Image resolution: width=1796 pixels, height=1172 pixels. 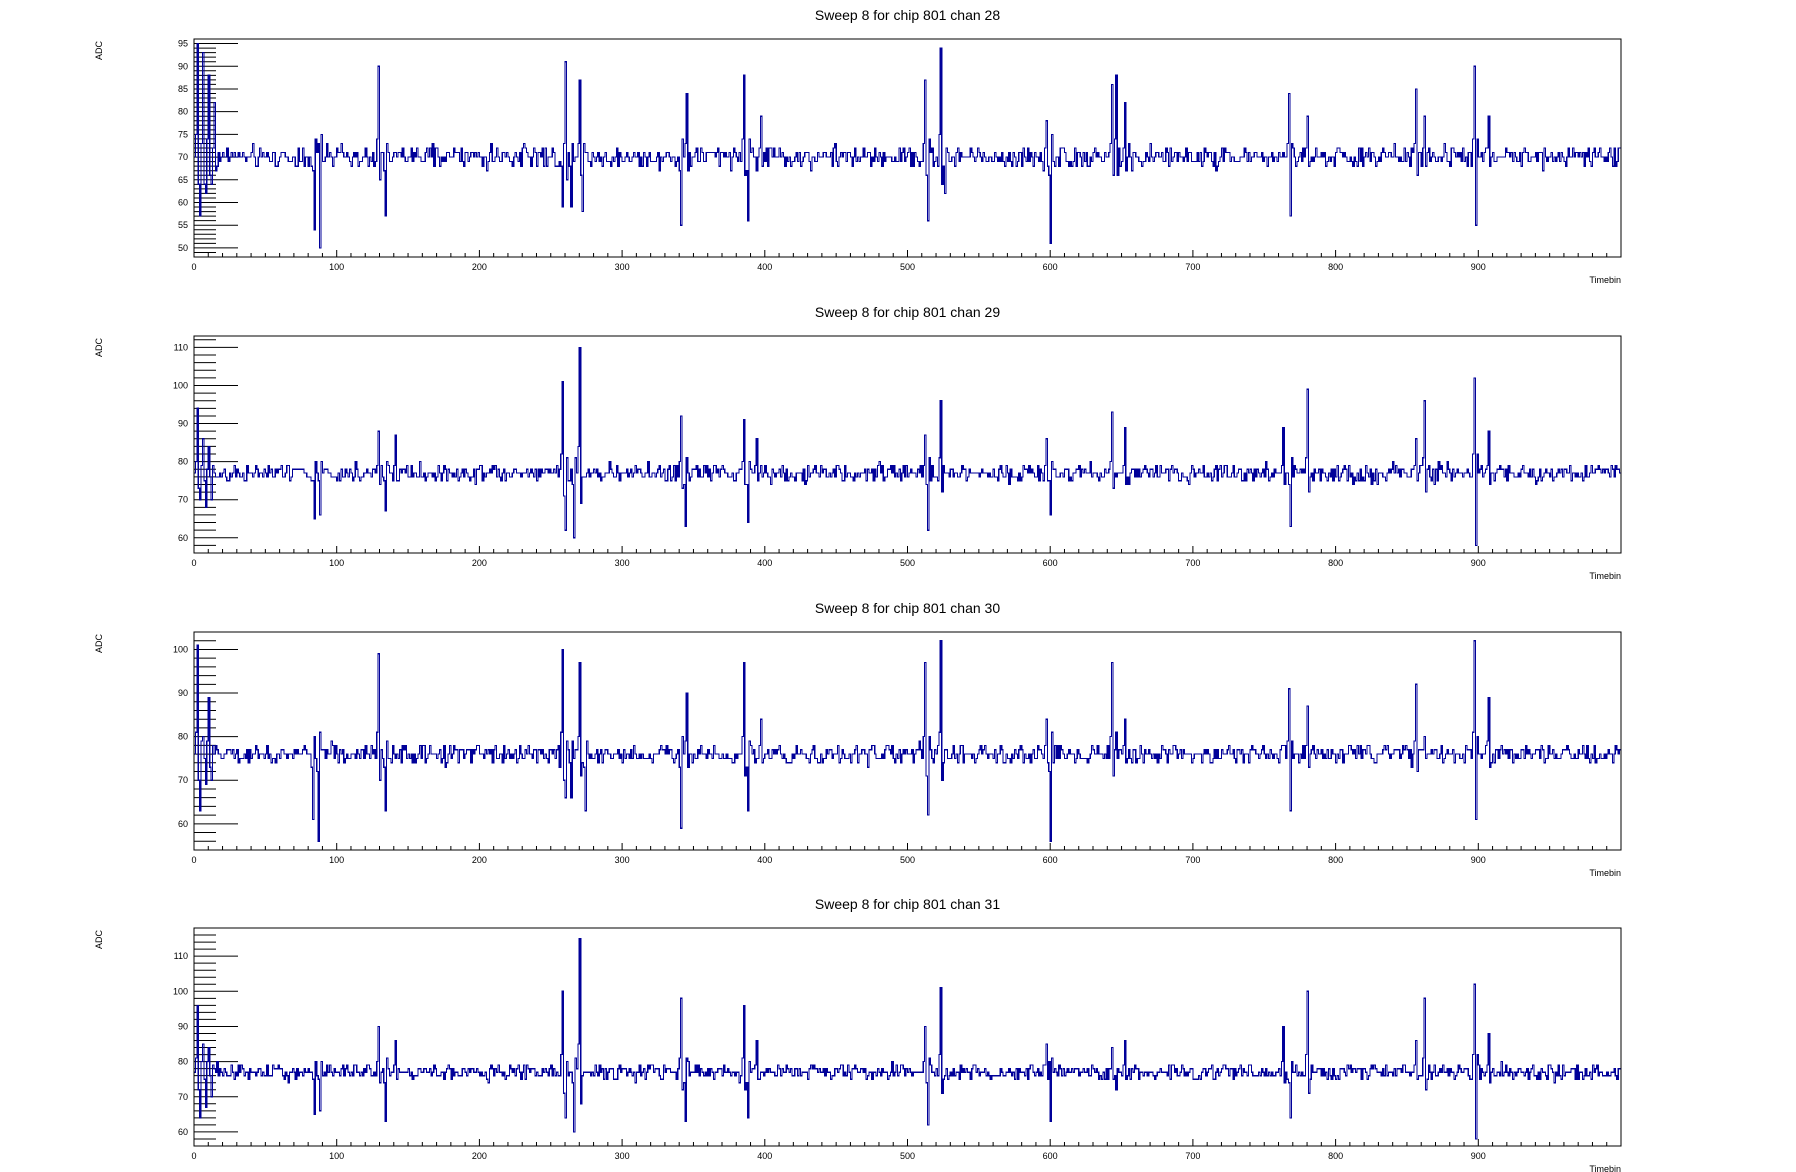 I want to click on chart-title: Sweep 8 for chip 801 chan 30, so click(x=907, y=608).